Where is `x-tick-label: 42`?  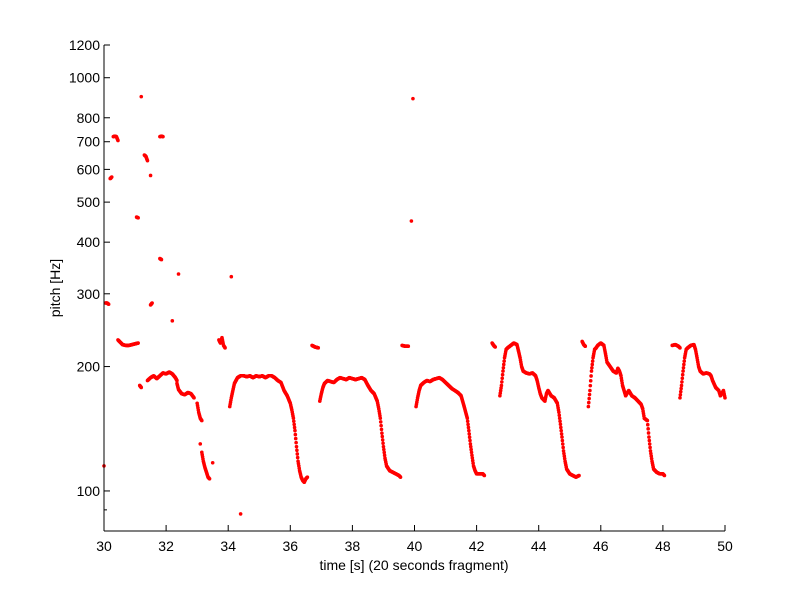 x-tick-label: 42 is located at coordinates (477, 546).